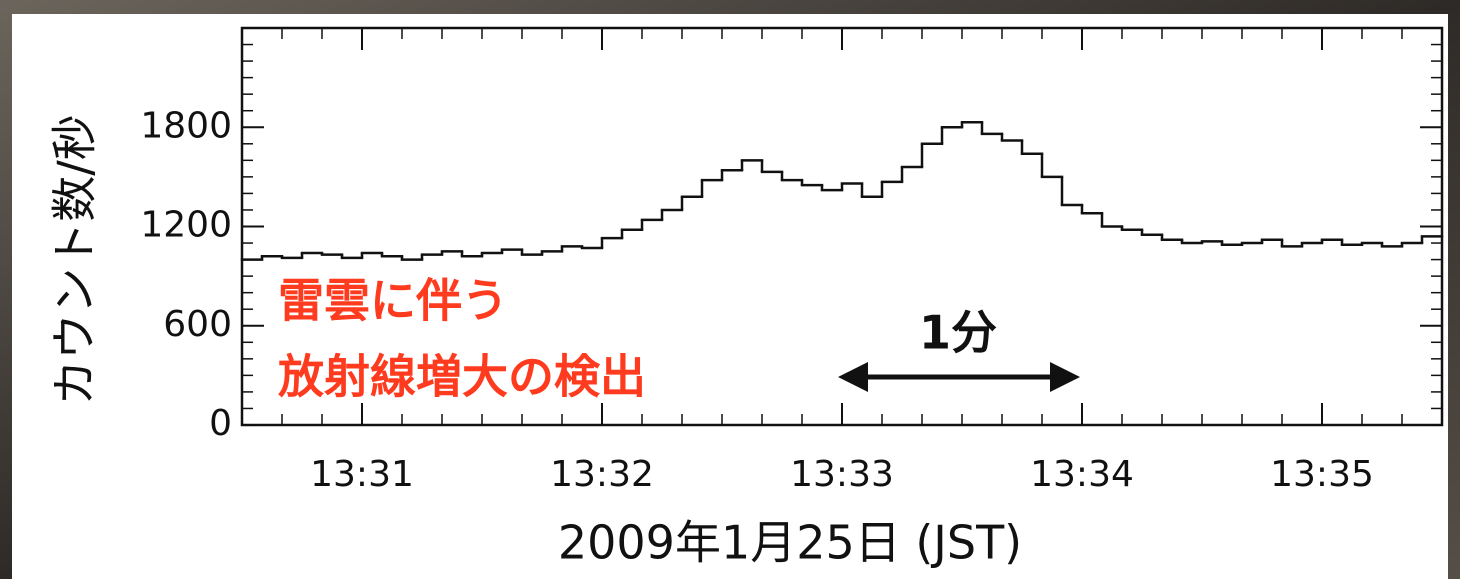  What do you see at coordinates (393, 301) in the screenshot?
I see `annotation: 雷雲に伴う` at bounding box center [393, 301].